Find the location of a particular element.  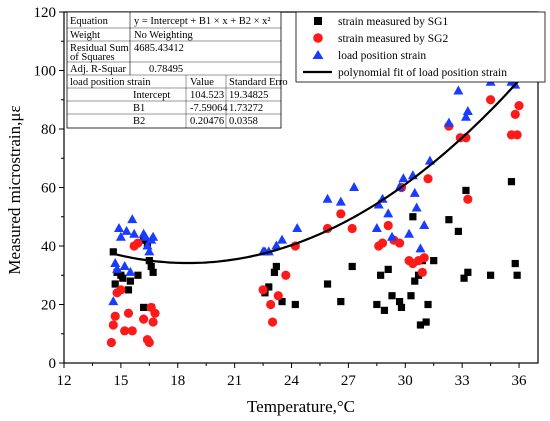

stats-subheader-value: Value is located at coordinates (202, 82).